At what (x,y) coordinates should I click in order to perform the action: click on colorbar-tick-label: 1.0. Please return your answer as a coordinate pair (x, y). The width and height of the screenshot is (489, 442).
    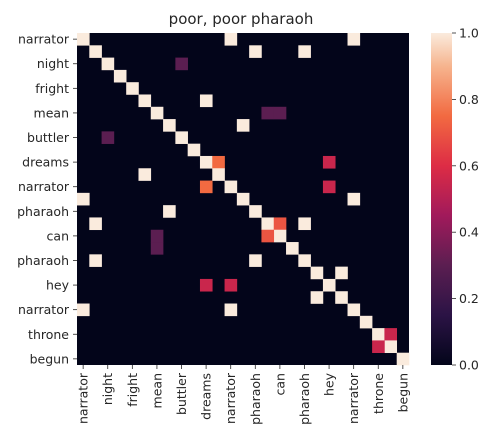
    Looking at the image, I should click on (469, 33).